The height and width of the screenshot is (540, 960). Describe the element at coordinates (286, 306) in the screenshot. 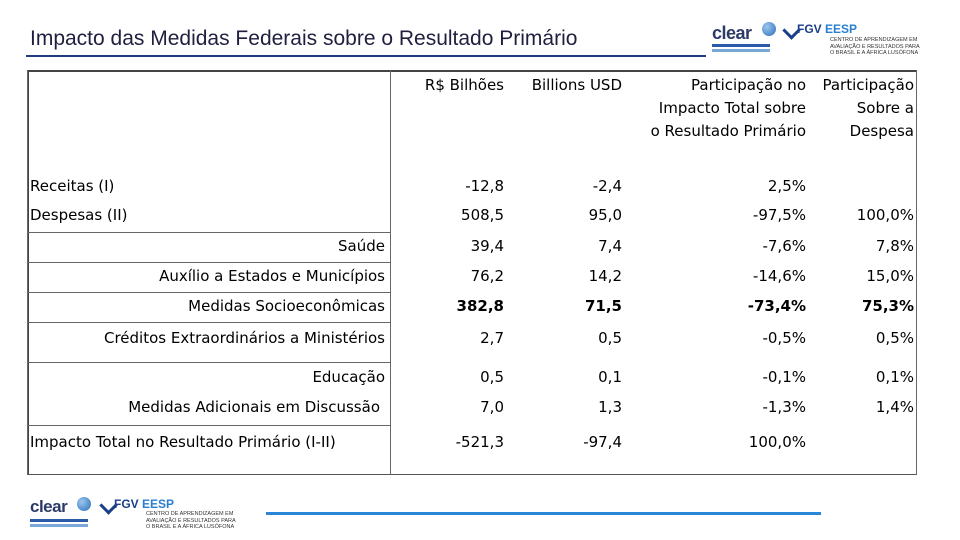

I see `table-row-label: Medidas Socioeconômicas` at that location.